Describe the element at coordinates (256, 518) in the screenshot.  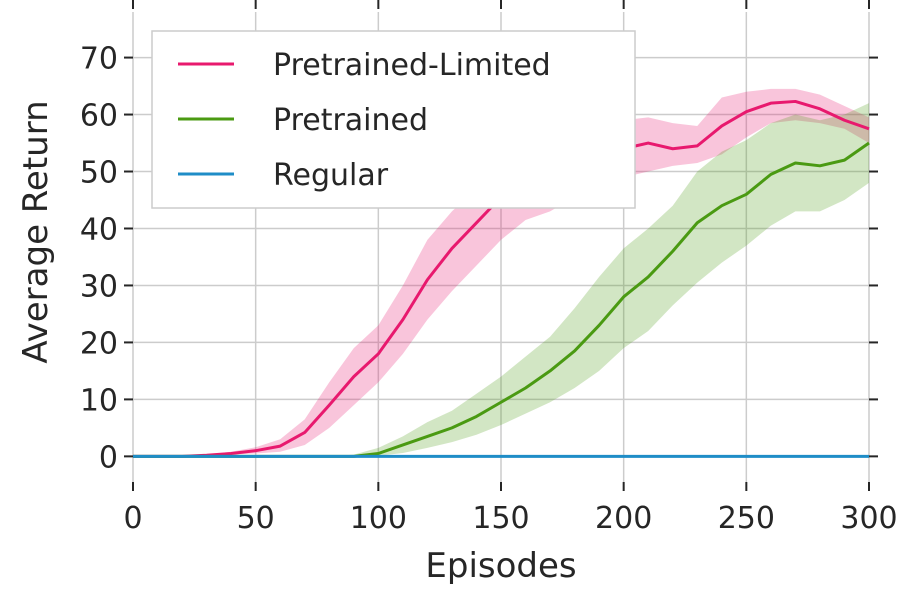
I see `x-tick-label: 50` at that location.